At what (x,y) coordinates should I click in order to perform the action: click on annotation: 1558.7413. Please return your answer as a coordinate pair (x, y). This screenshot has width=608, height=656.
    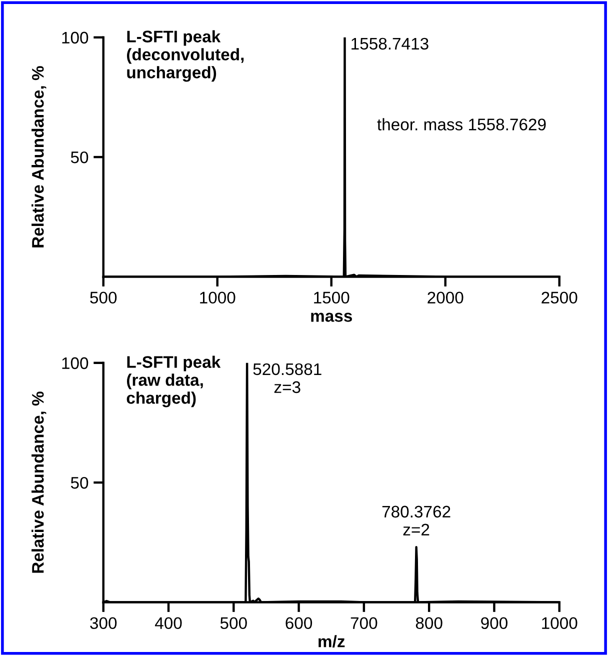
    Looking at the image, I should click on (390, 44).